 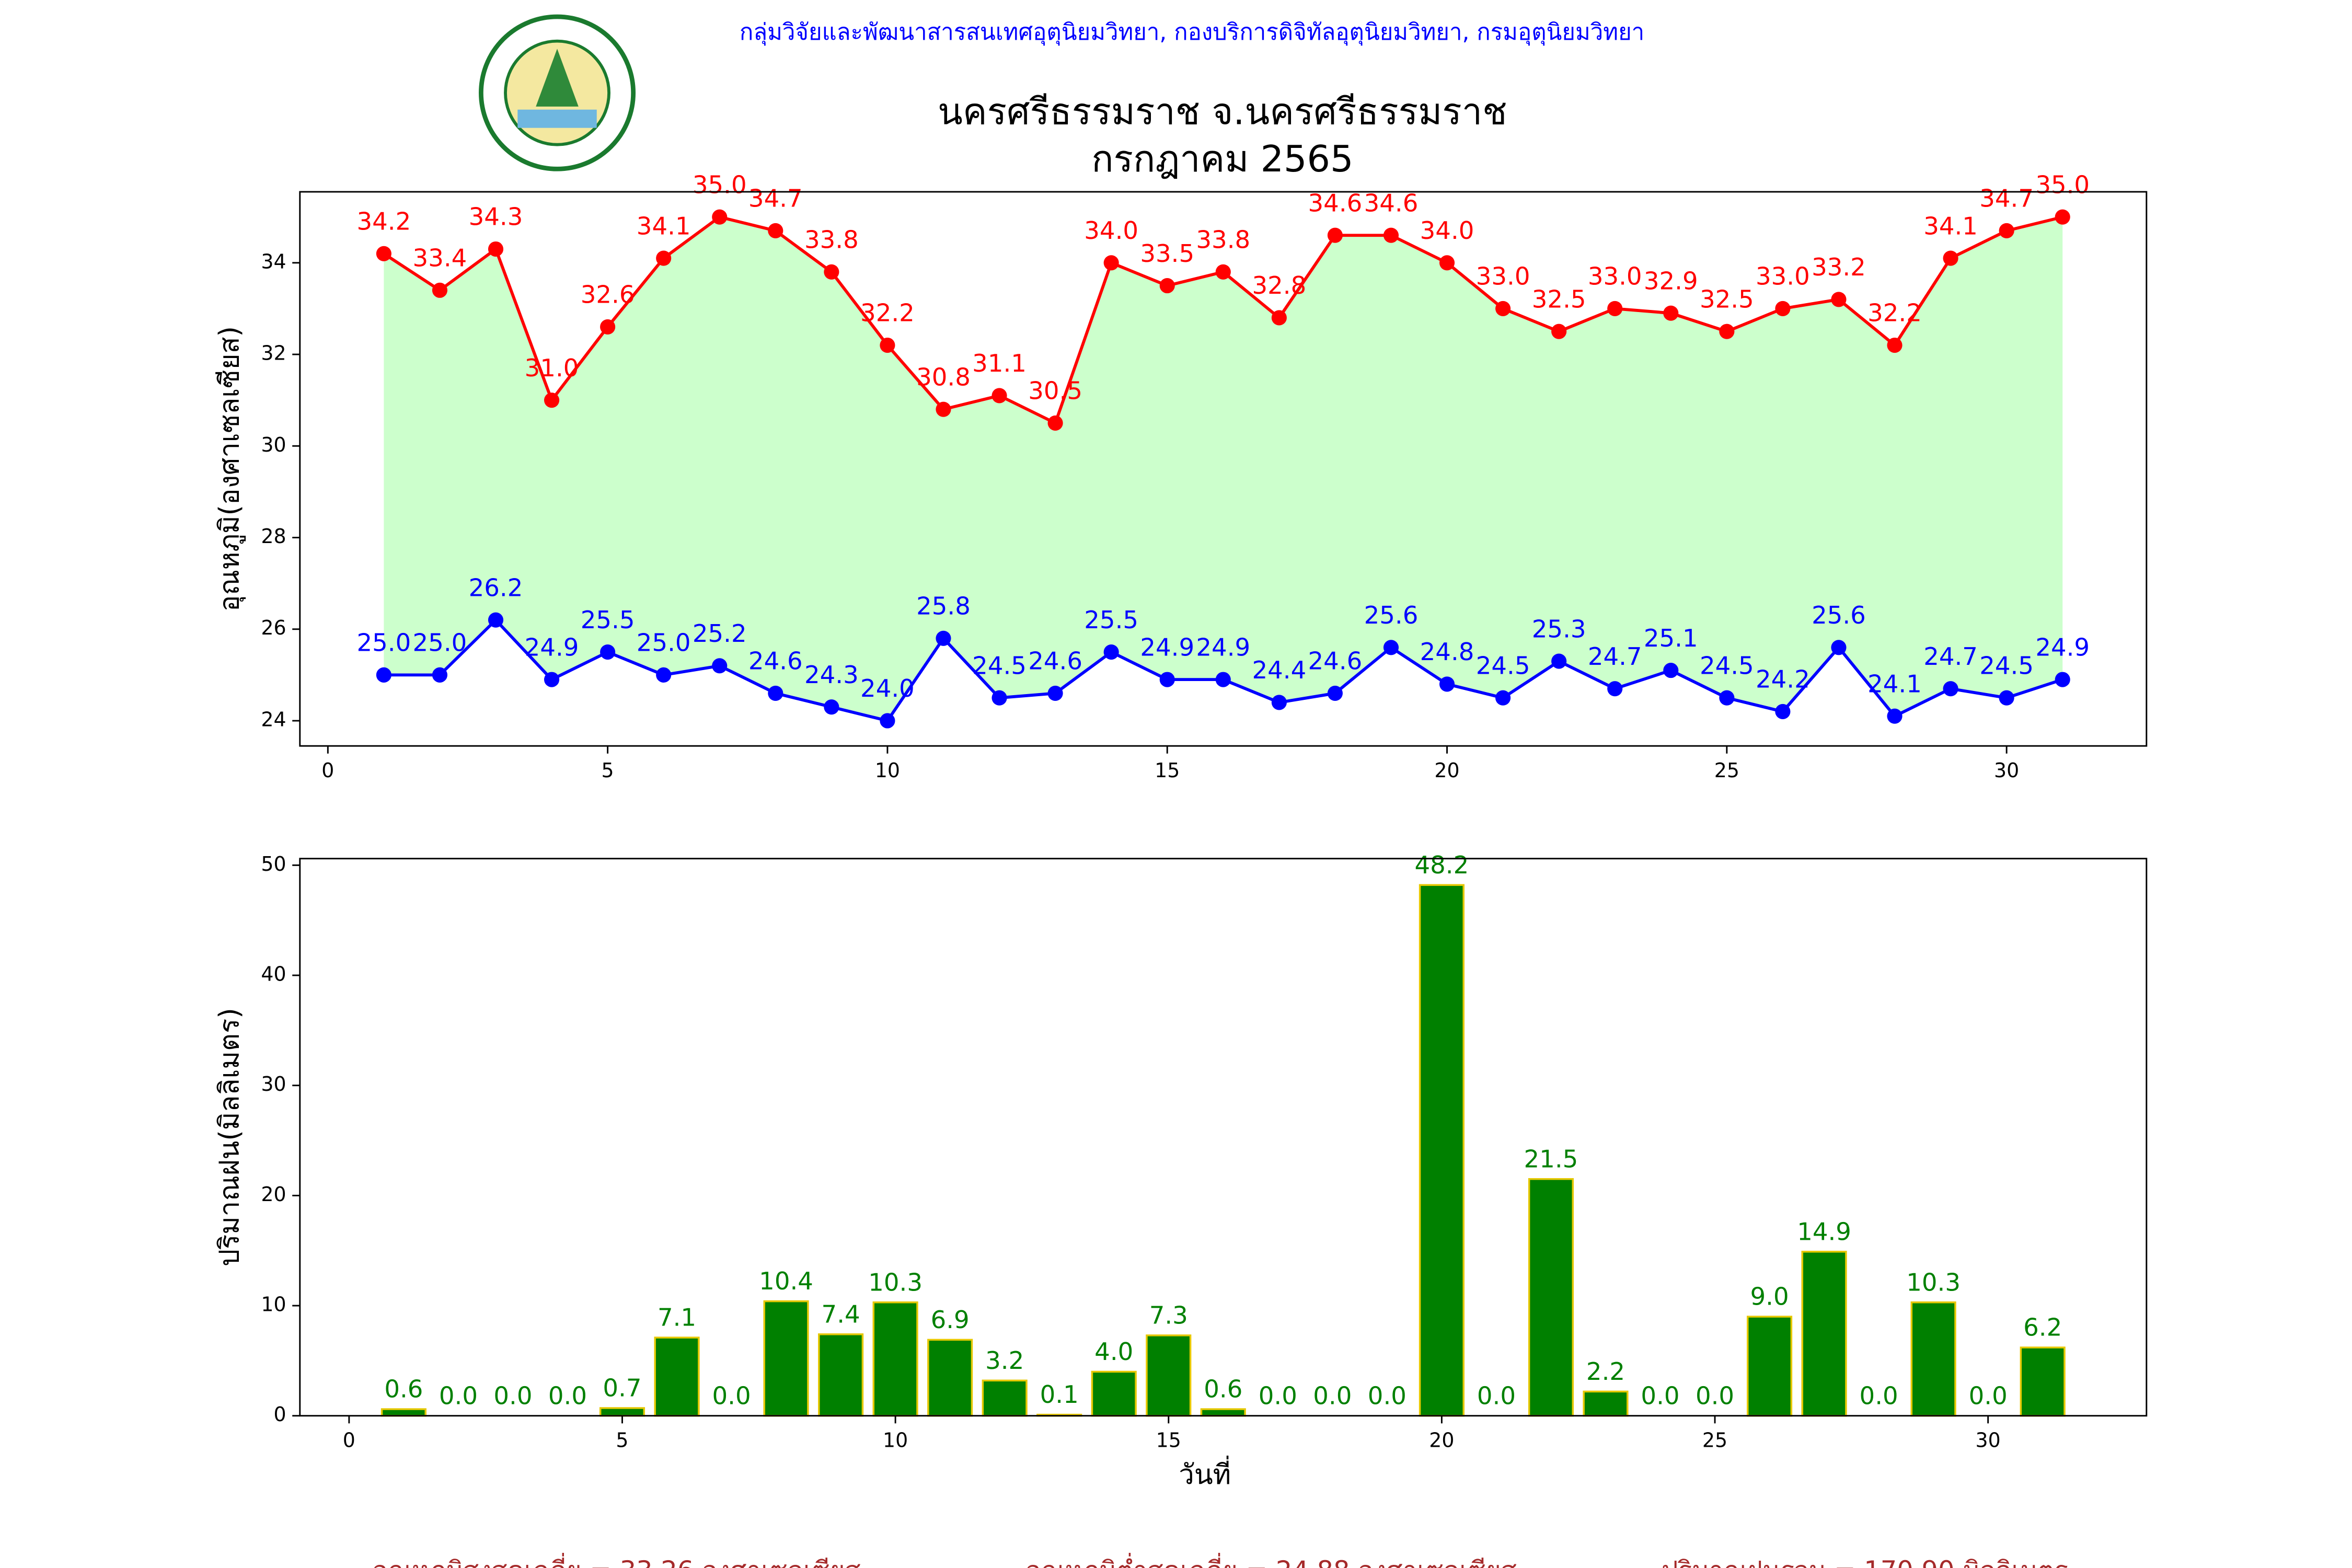 What do you see at coordinates (1783, 679) in the screenshot?
I see `data-label: 24.2` at bounding box center [1783, 679].